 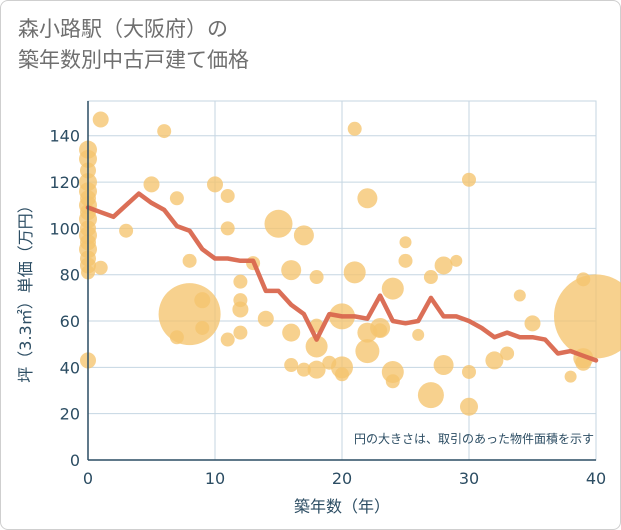 I want to click on x-axis-label: 築年数（年）, so click(x=342, y=506).